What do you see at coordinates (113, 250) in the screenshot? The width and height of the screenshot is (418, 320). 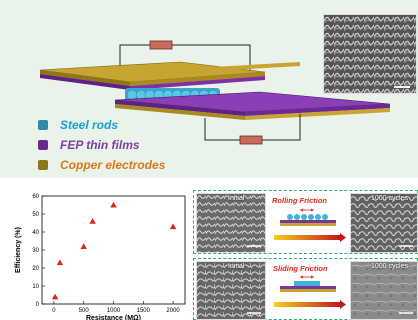 I see `plot-frame` at bounding box center [113, 250].